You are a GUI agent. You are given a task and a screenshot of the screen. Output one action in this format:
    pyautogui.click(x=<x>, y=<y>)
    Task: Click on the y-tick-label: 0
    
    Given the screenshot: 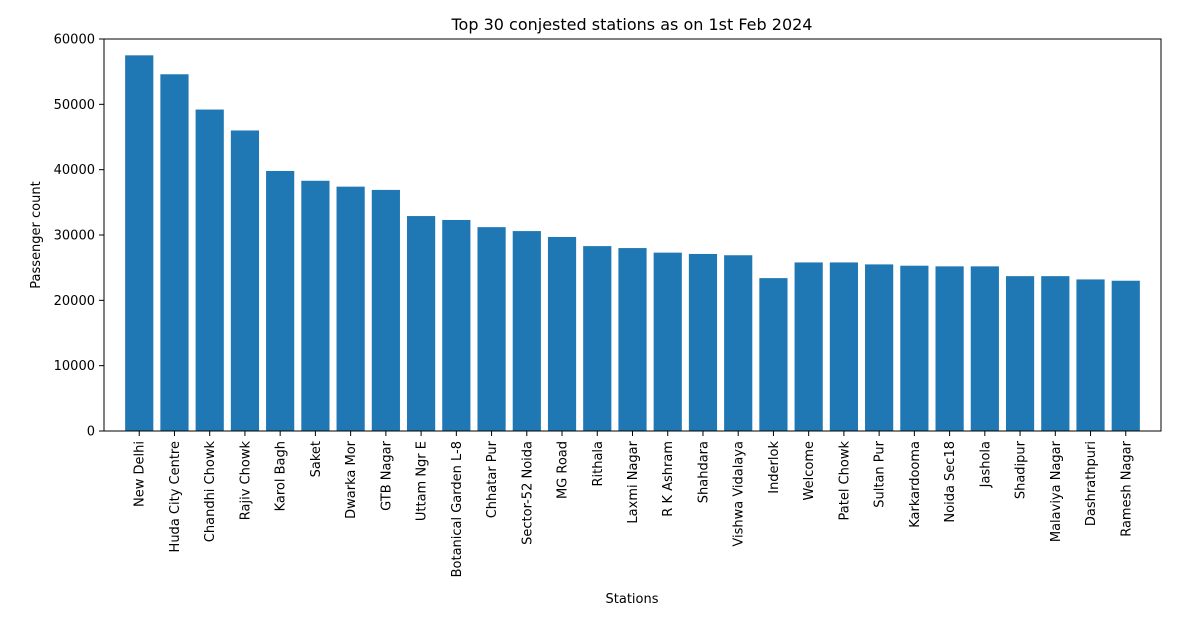 What is the action you would take?
    pyautogui.click(x=91, y=432)
    